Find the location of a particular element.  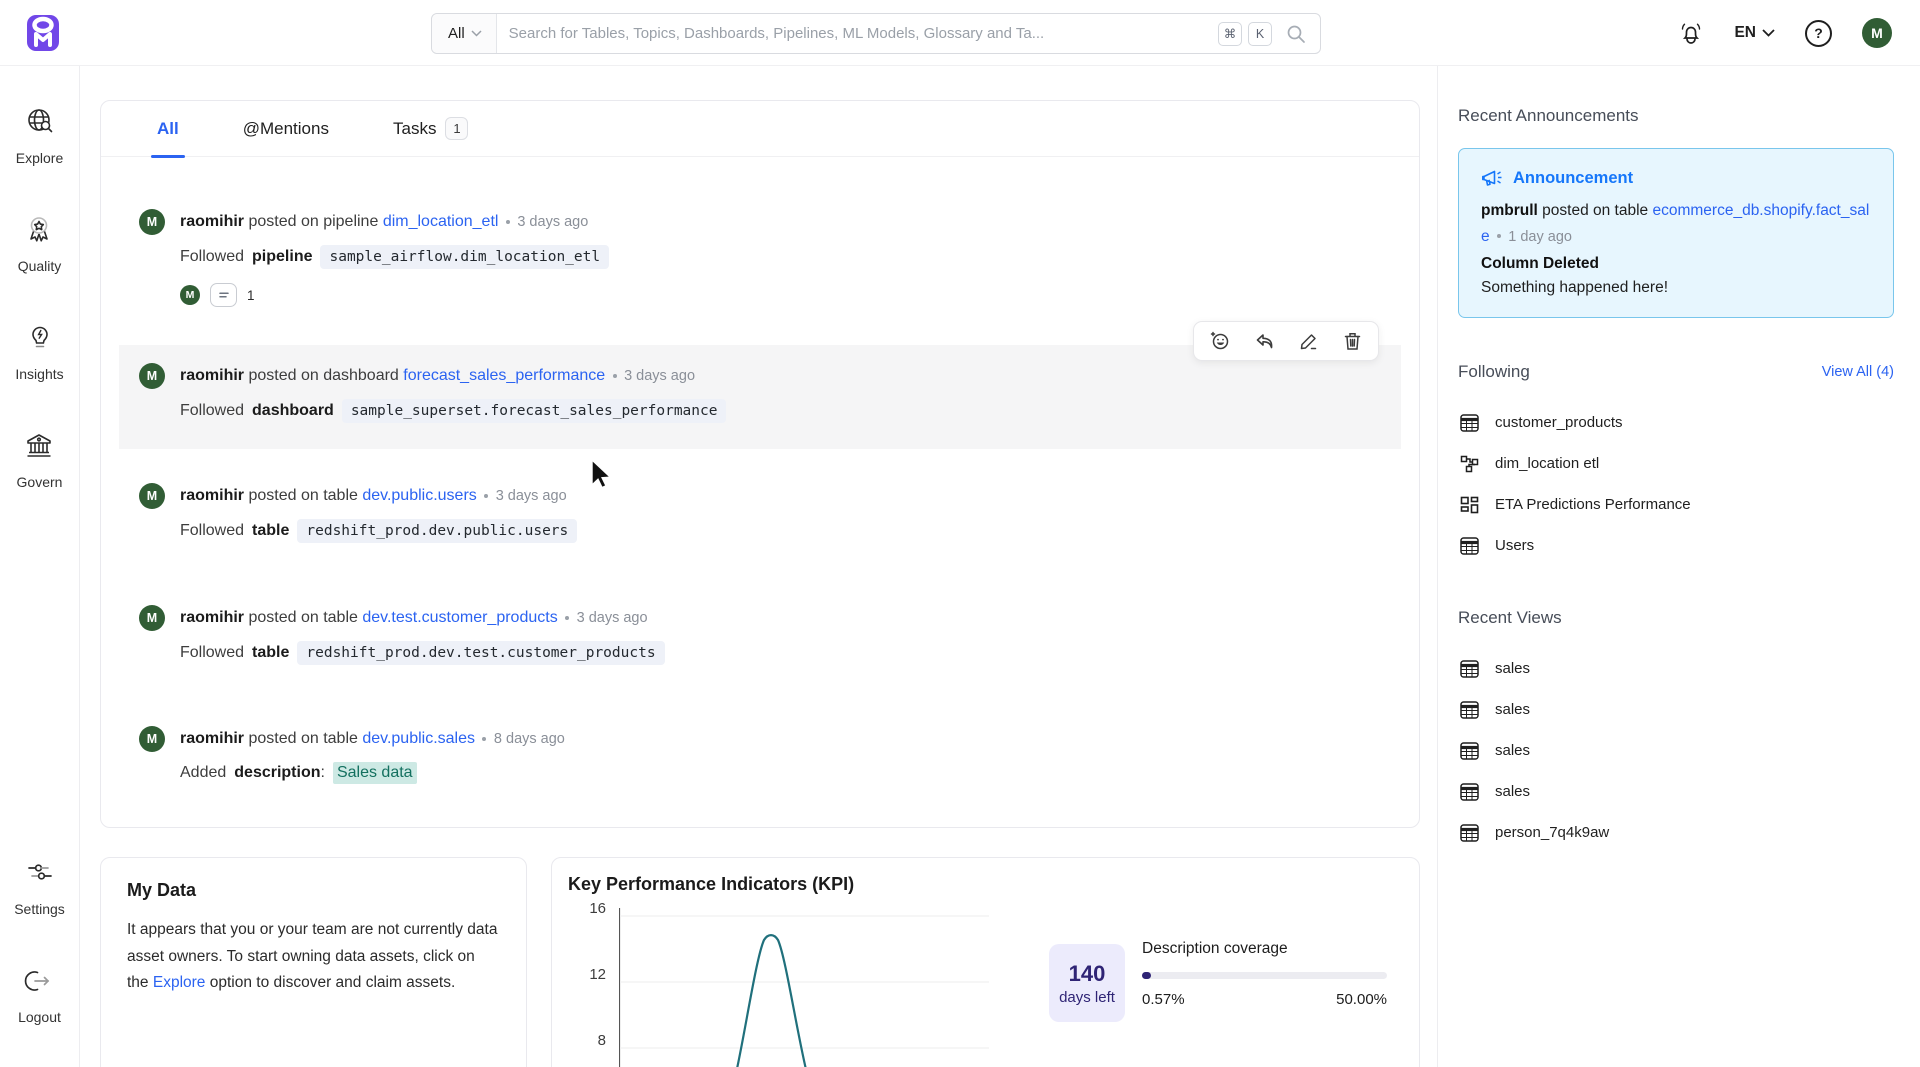

coverage-progress-bar is located at coordinates (1264, 975).